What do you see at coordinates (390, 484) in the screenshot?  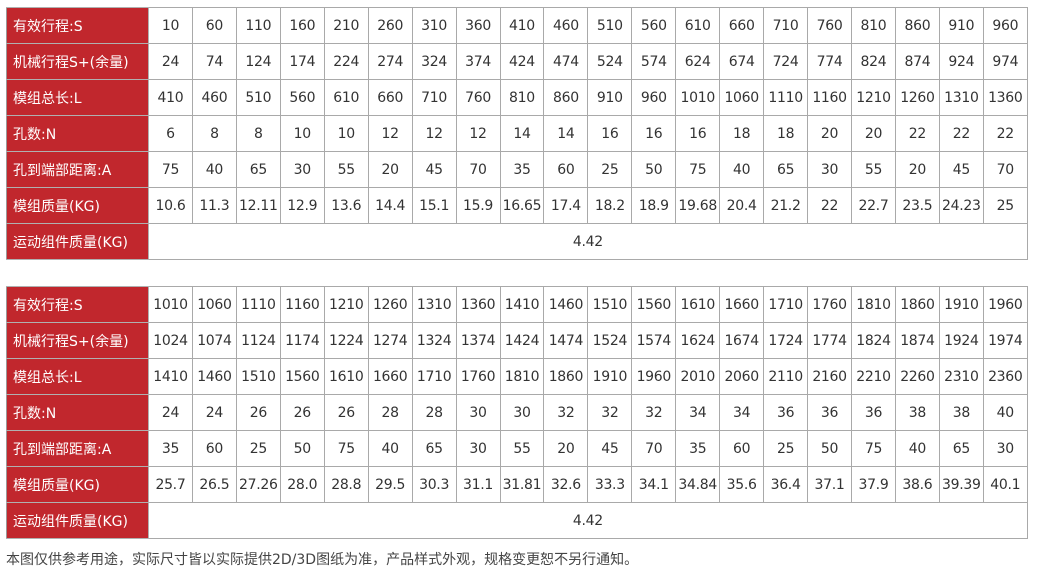 I see `table-cell: 29.5` at bounding box center [390, 484].